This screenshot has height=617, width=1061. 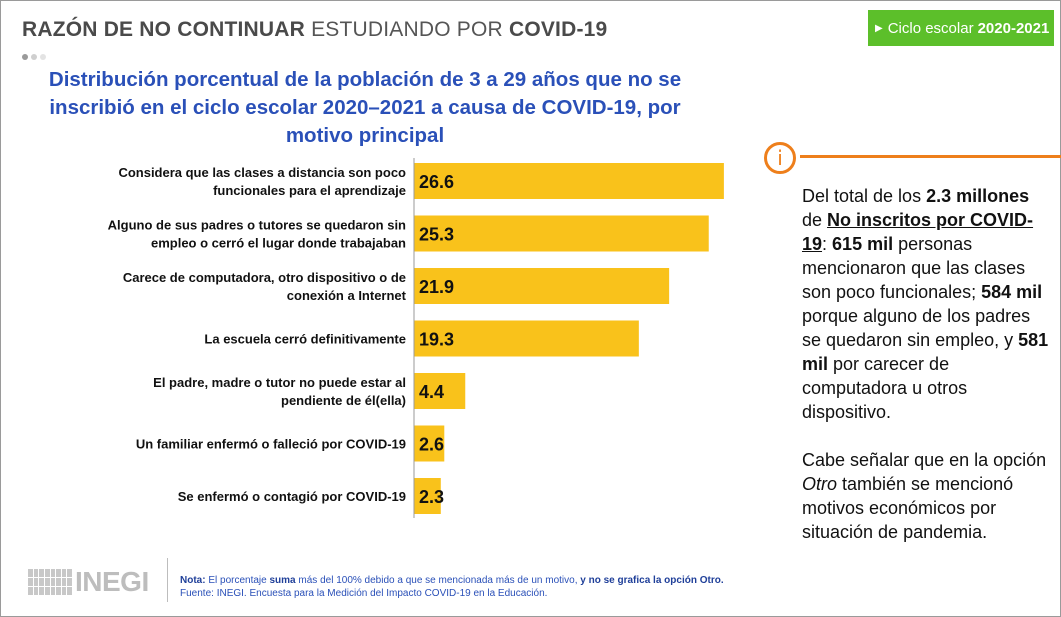 I want to click on play-triangle-icon: ▶, so click(x=879, y=28).